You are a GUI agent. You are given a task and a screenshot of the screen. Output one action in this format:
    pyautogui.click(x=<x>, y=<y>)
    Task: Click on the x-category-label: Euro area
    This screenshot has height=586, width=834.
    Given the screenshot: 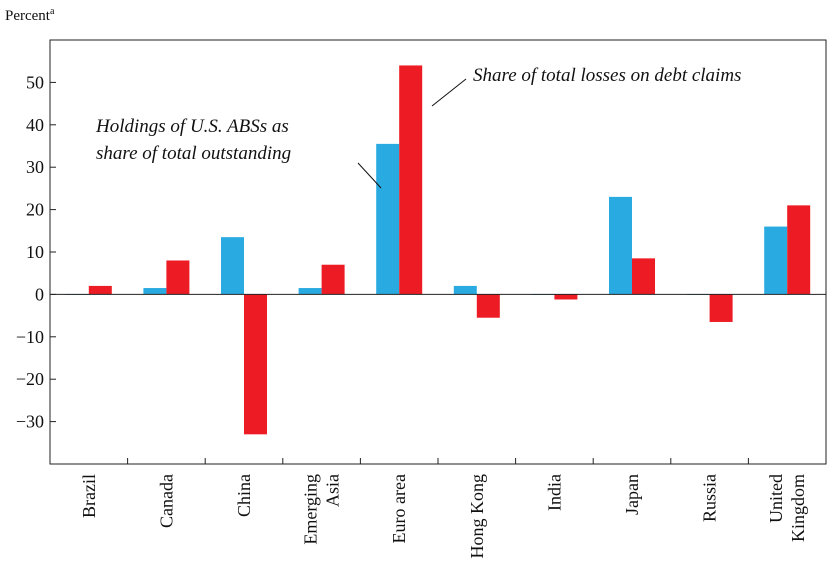 What is the action you would take?
    pyautogui.click(x=399, y=508)
    